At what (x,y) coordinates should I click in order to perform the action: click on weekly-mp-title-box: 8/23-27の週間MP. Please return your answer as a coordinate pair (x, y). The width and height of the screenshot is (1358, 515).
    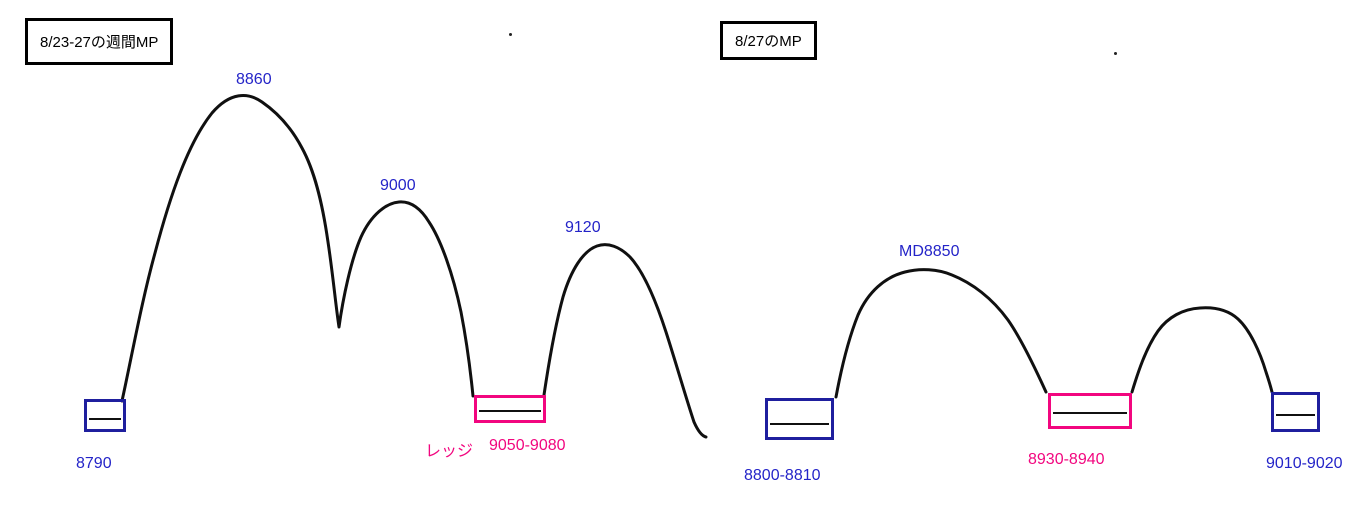
    Looking at the image, I should click on (99, 41).